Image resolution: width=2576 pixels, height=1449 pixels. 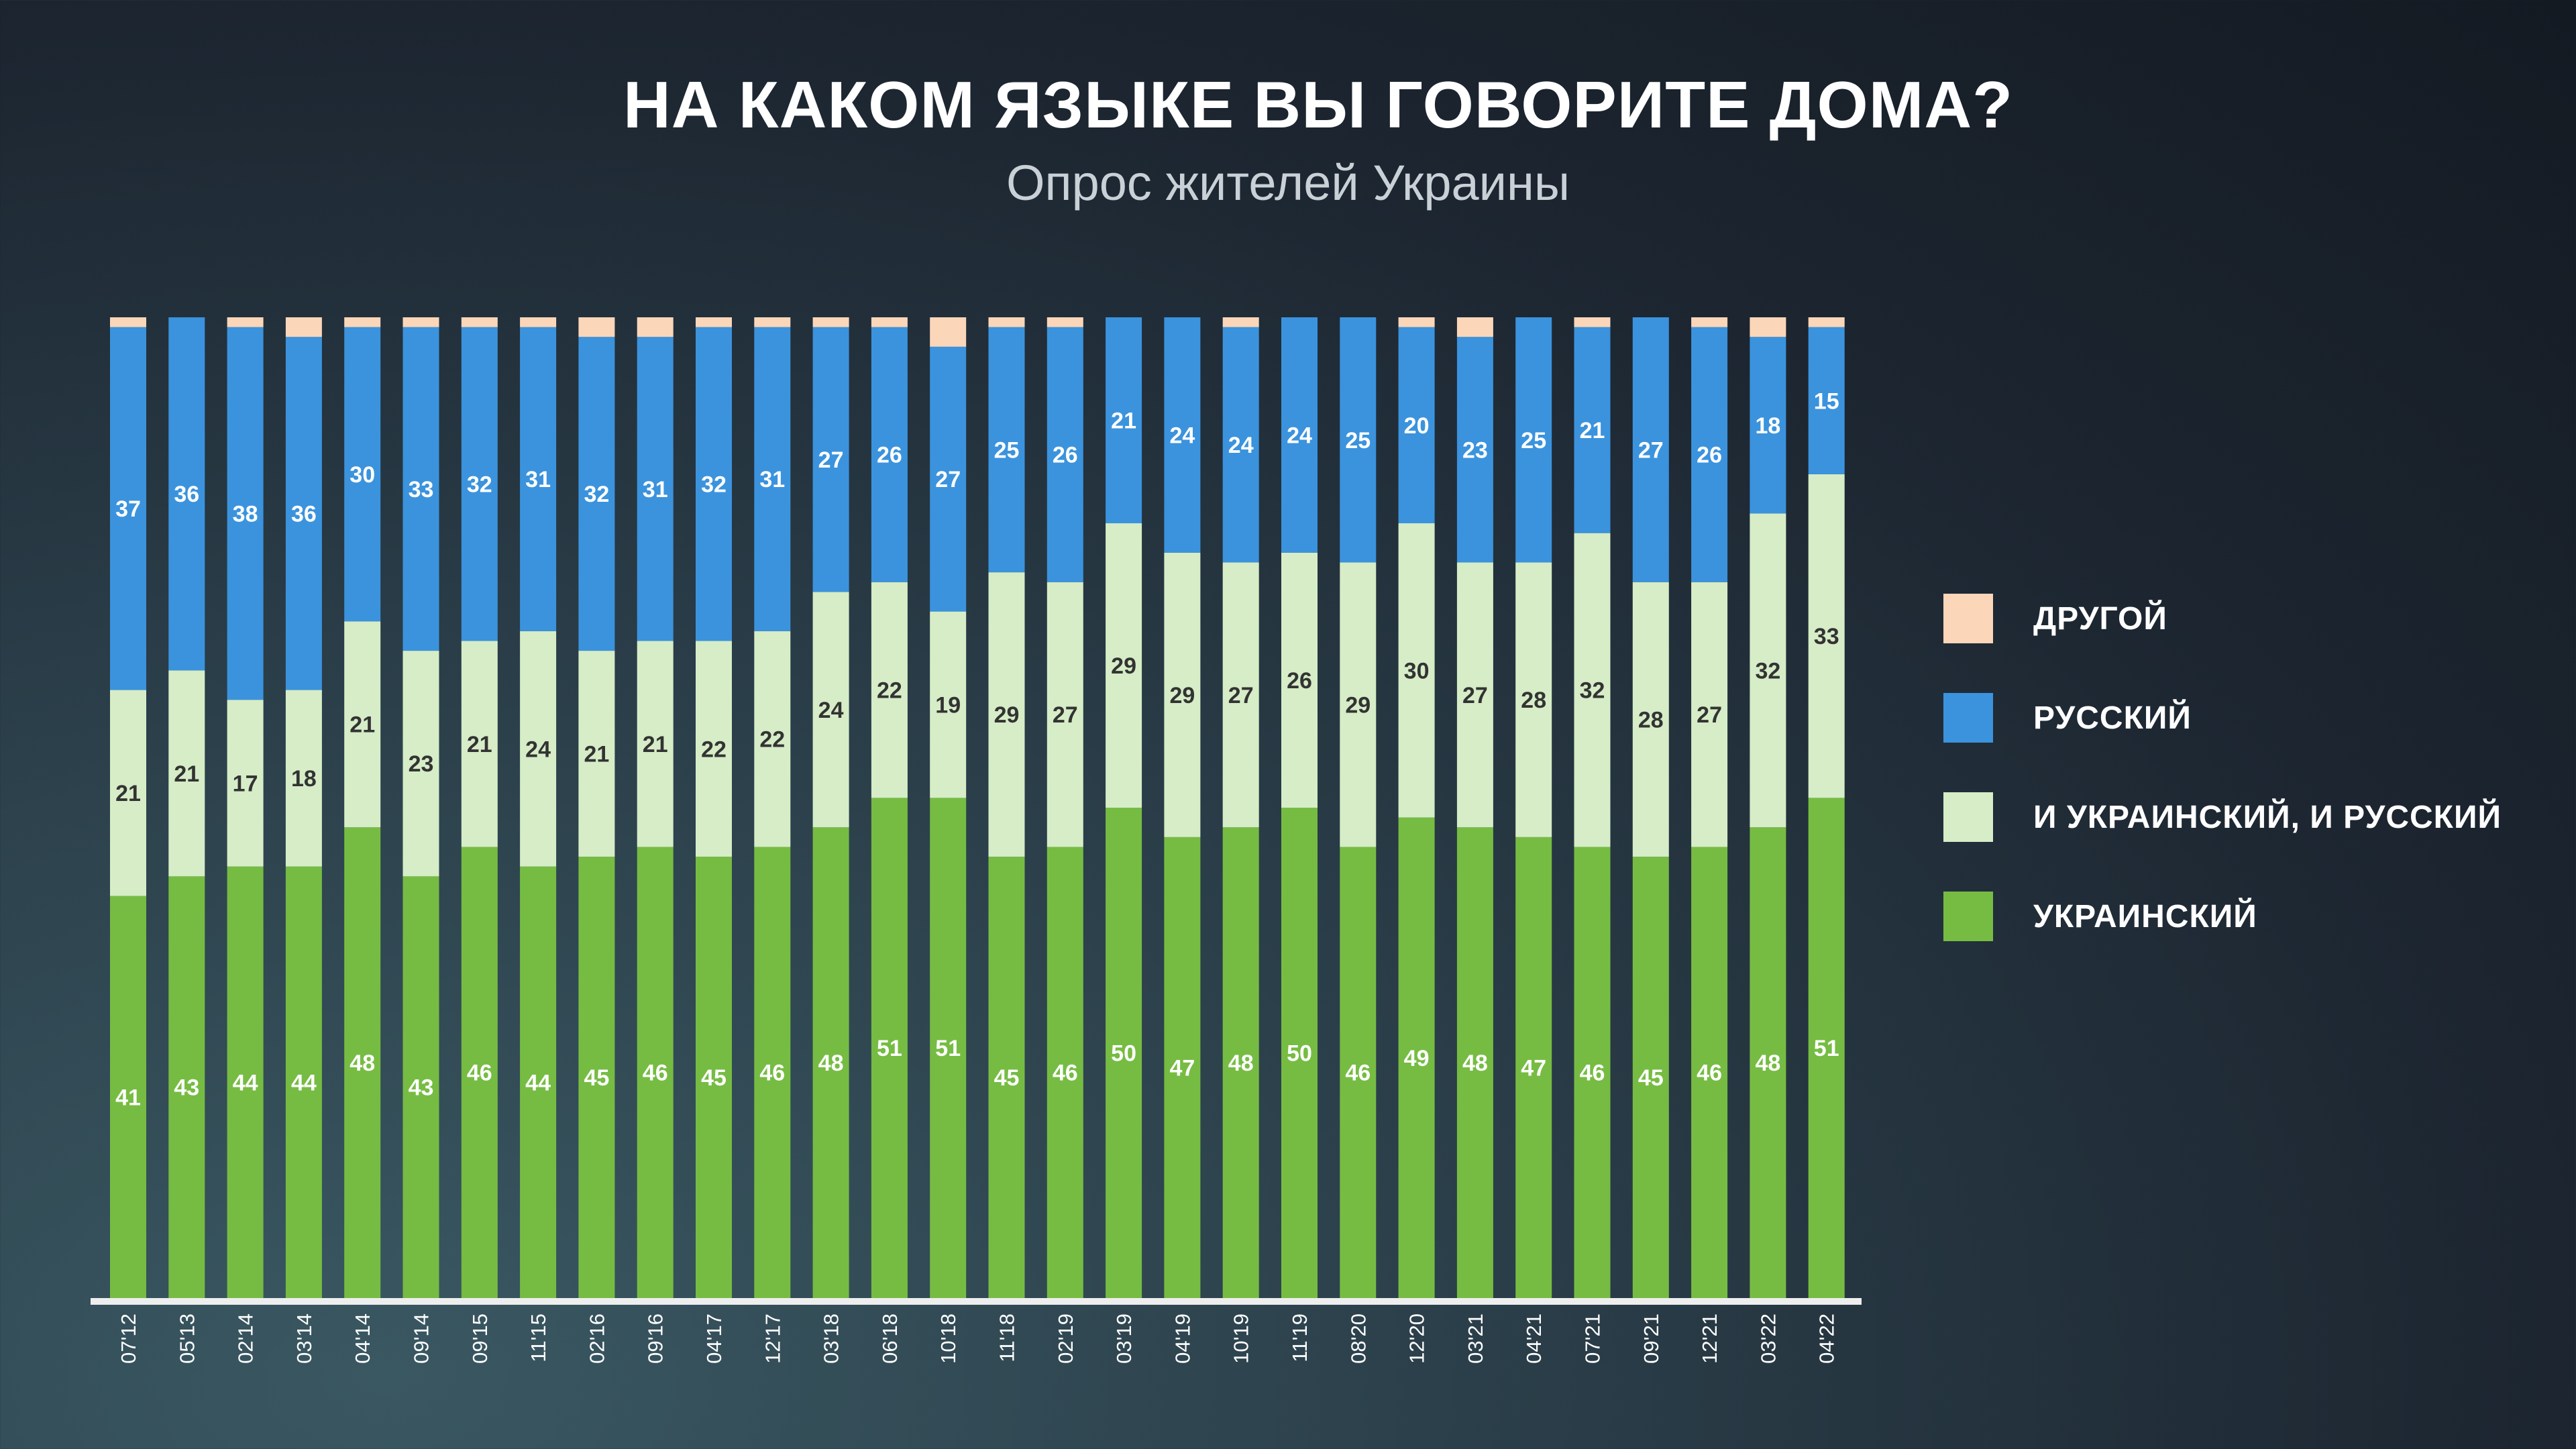 I want to click on data-label: 20, so click(x=1417, y=426).